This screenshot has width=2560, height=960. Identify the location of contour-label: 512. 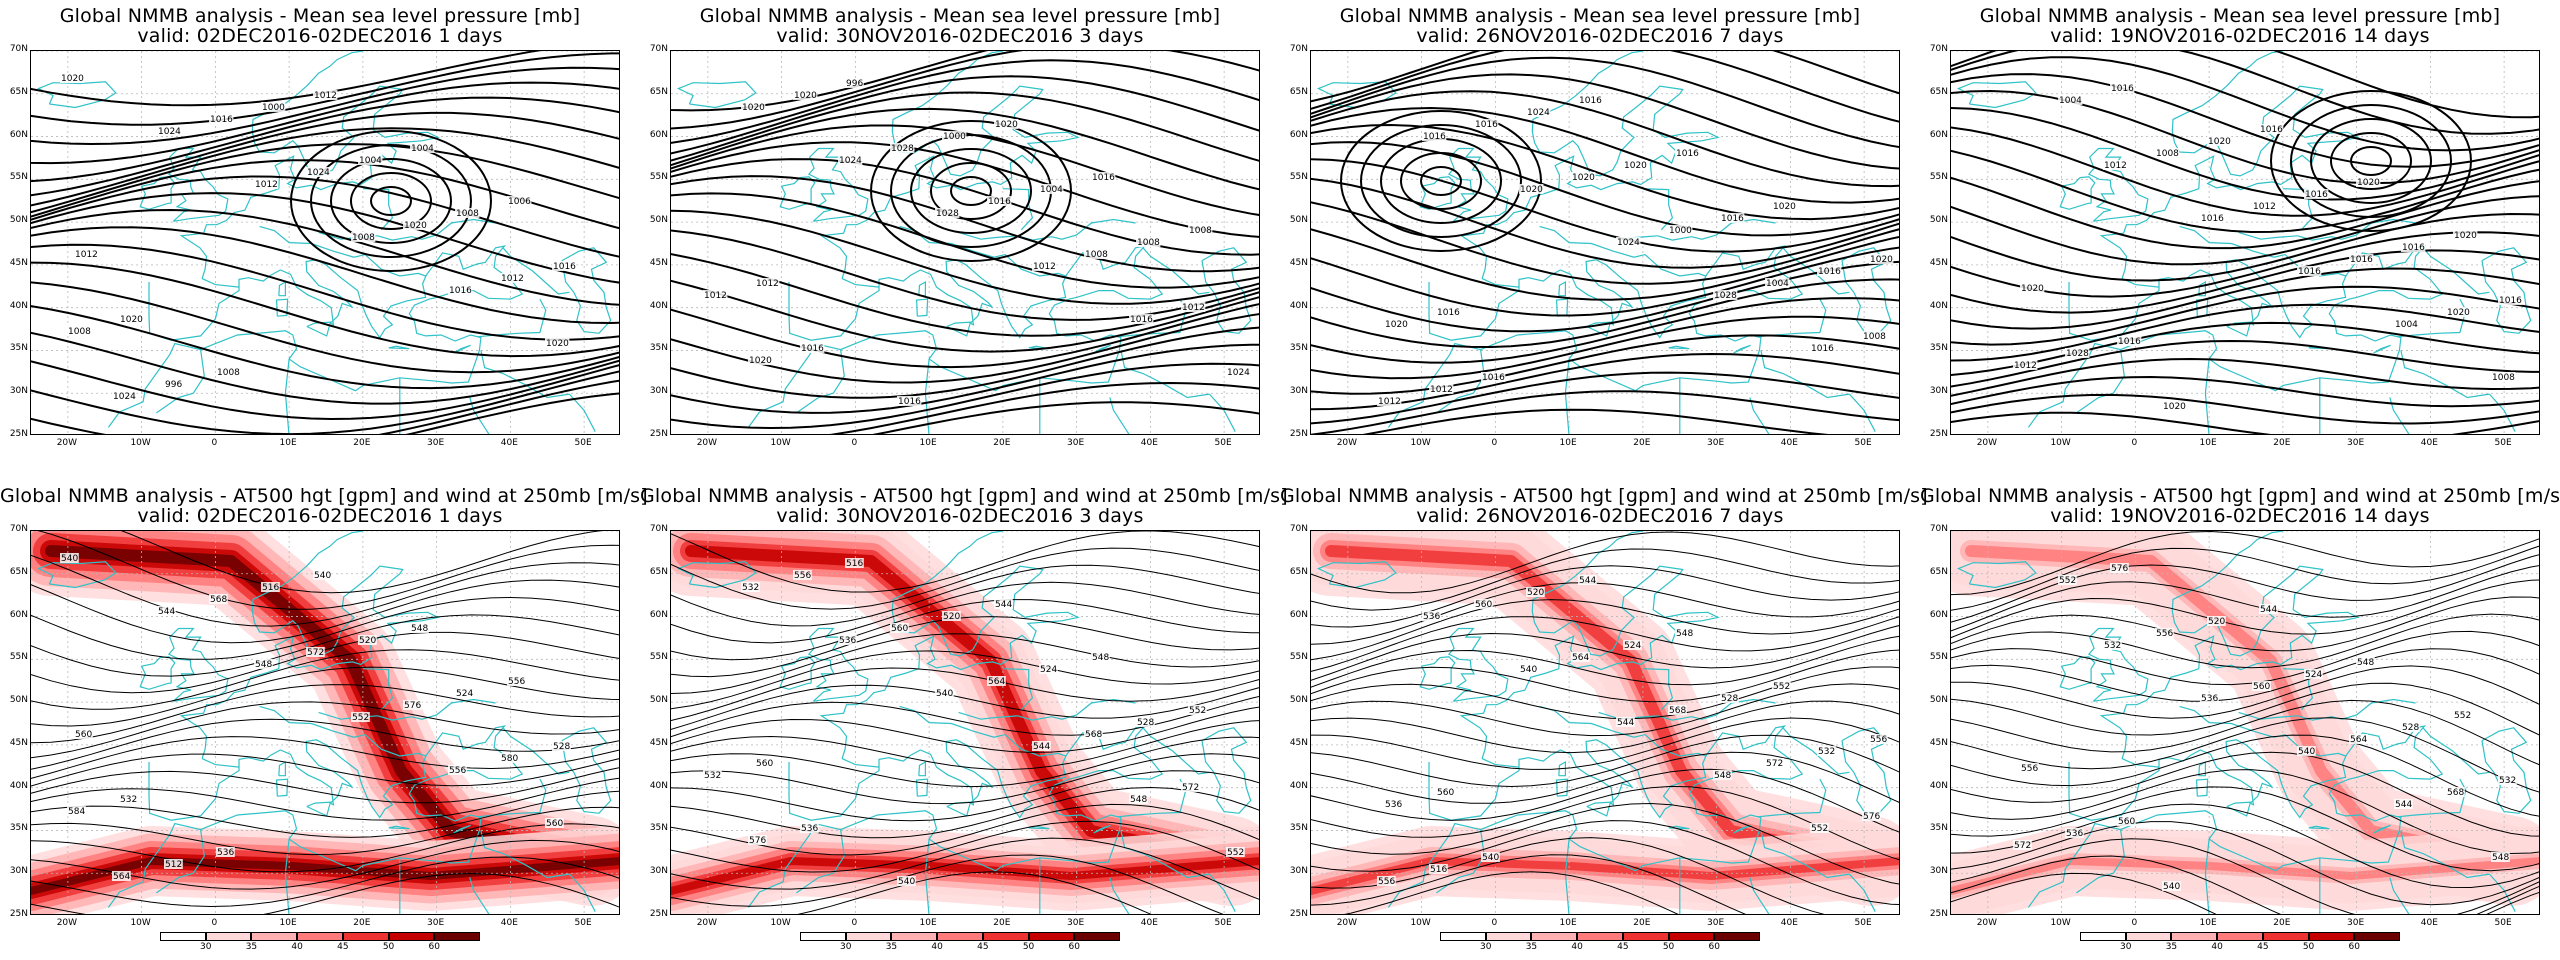
(173, 865).